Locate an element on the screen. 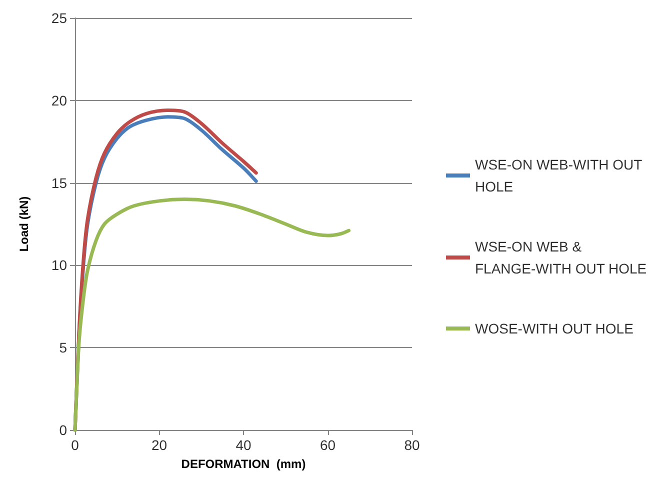  y-tick-label: 20 is located at coordinates (59, 100).